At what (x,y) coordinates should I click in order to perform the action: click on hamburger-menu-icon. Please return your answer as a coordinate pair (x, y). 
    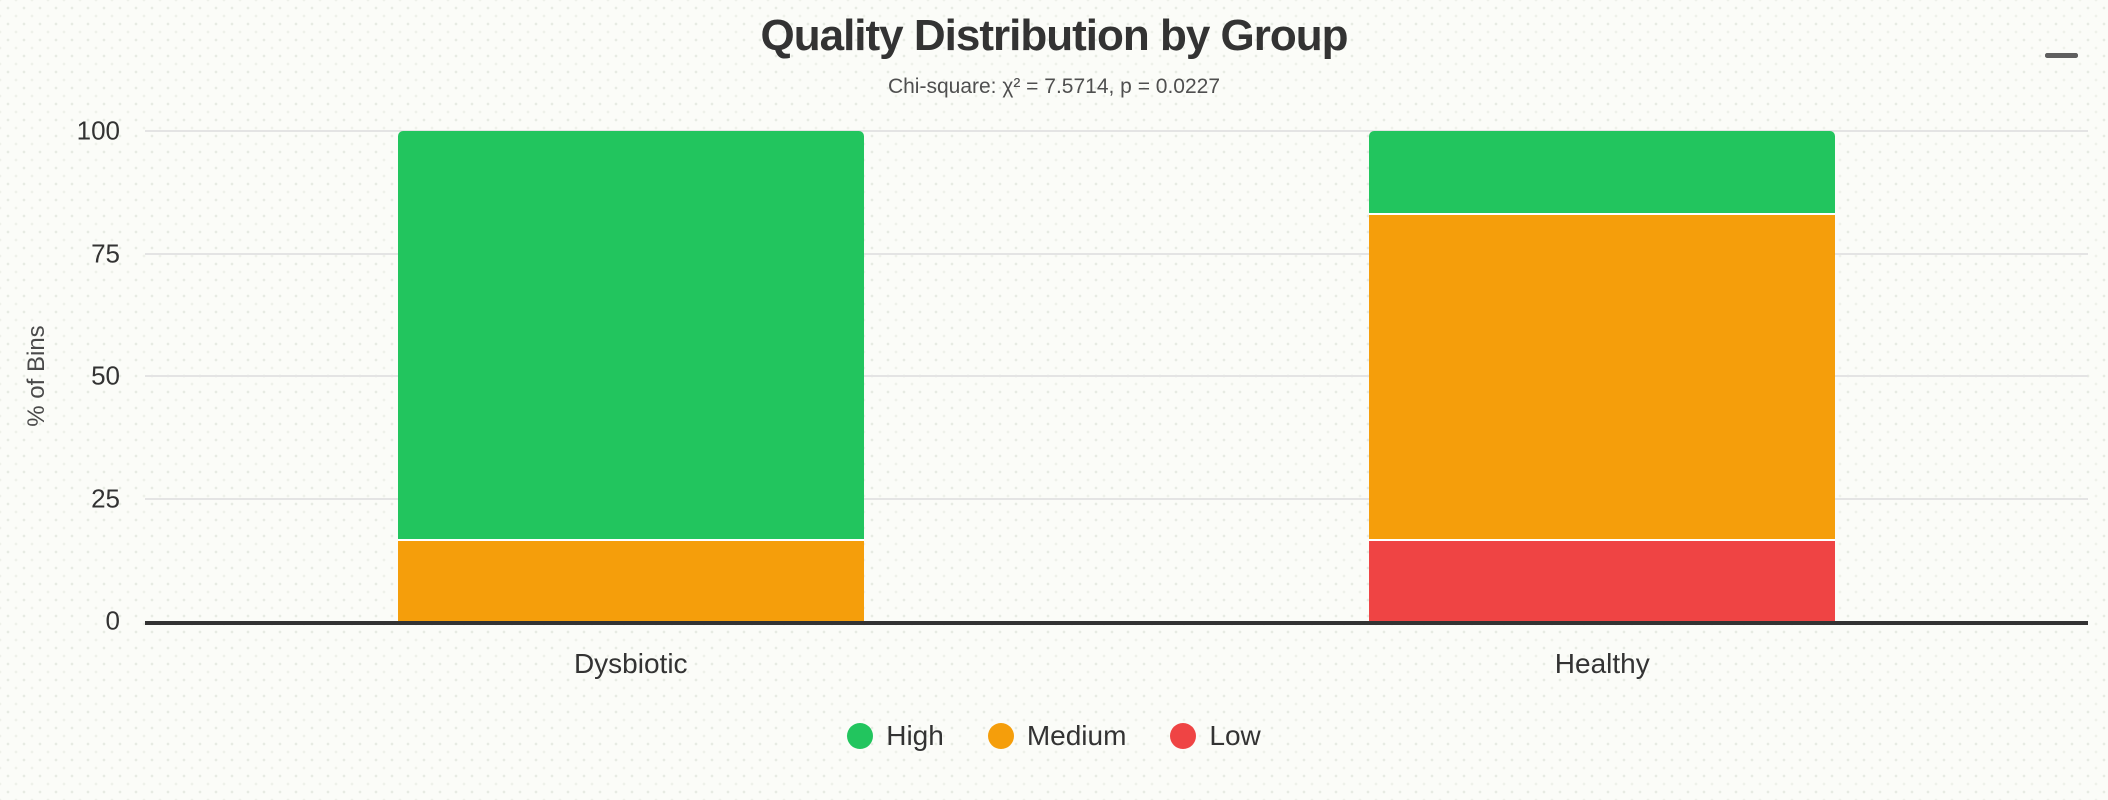
    Looking at the image, I should click on (2061, 55).